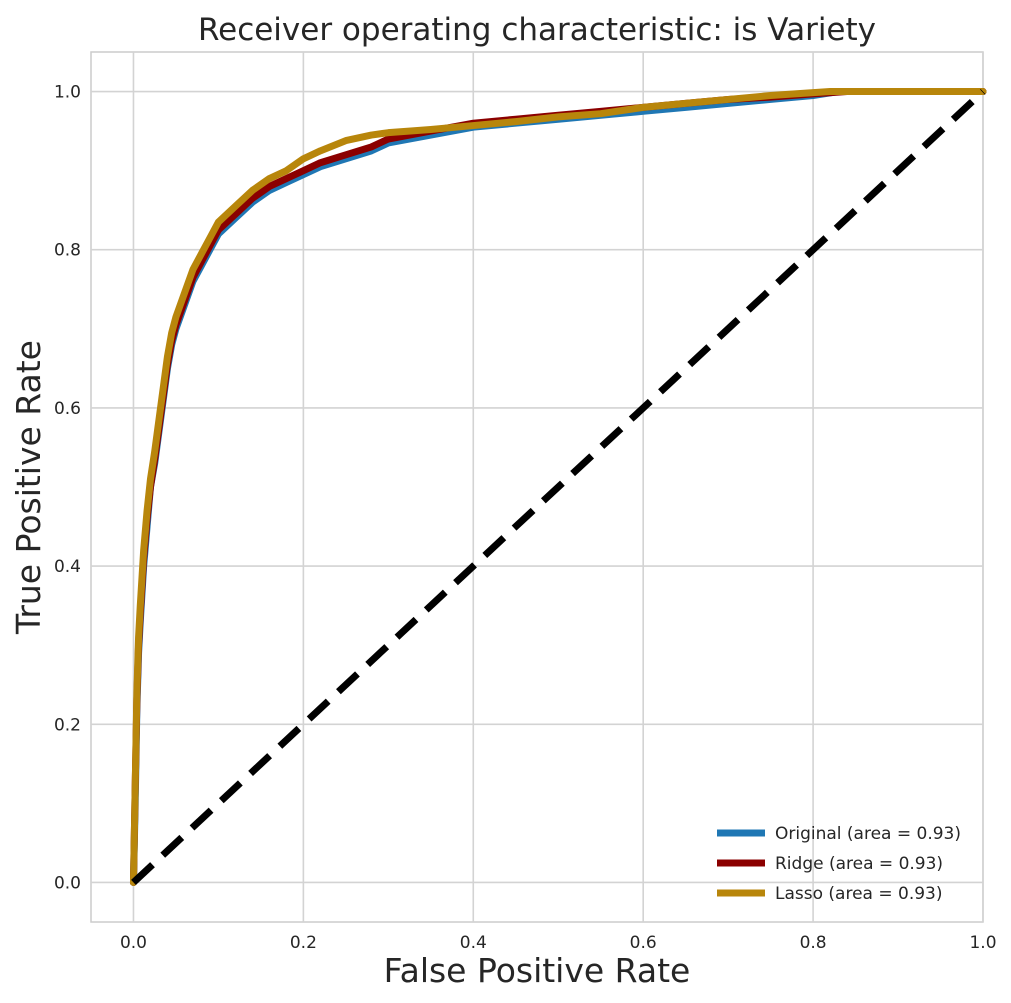 This screenshot has width=1011, height=1003. Describe the element at coordinates (643, 943) in the screenshot. I see `x-tick-label: 0.6` at that location.